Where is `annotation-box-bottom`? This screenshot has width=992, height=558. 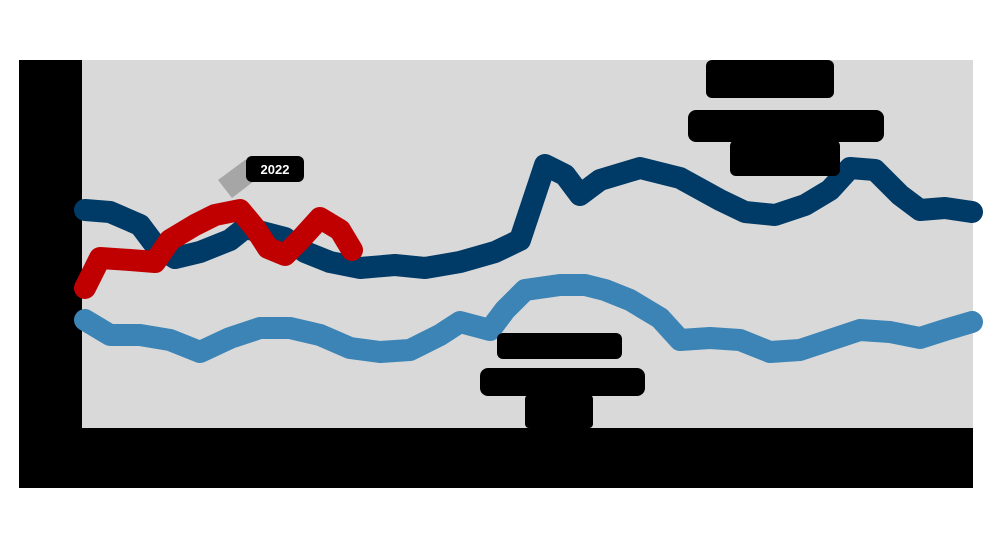
annotation-box-bottom is located at coordinates (562, 380).